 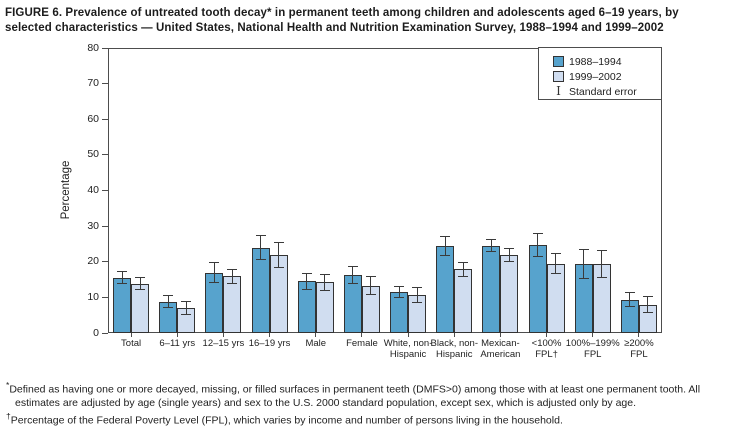 I want to click on bar-1988–1994-Black, non-, so click(x=445, y=289).